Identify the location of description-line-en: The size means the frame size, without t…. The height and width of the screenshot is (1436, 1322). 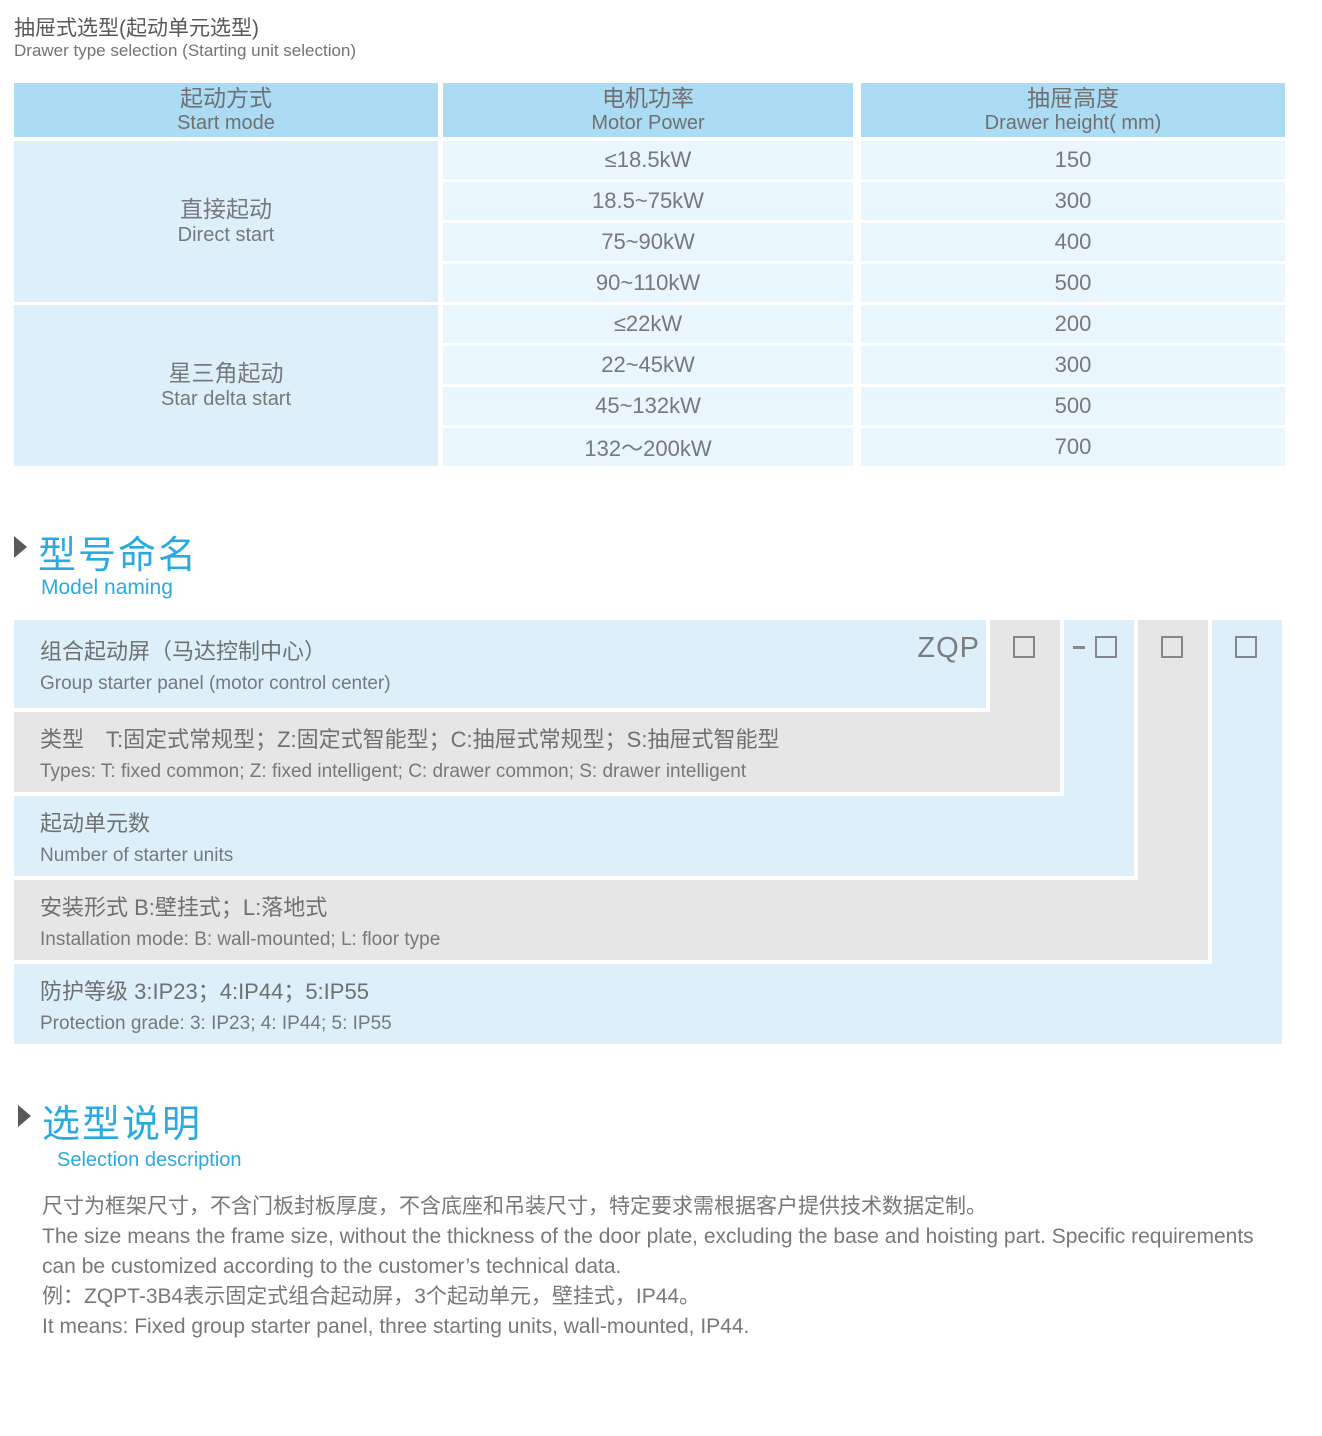
(648, 1251).